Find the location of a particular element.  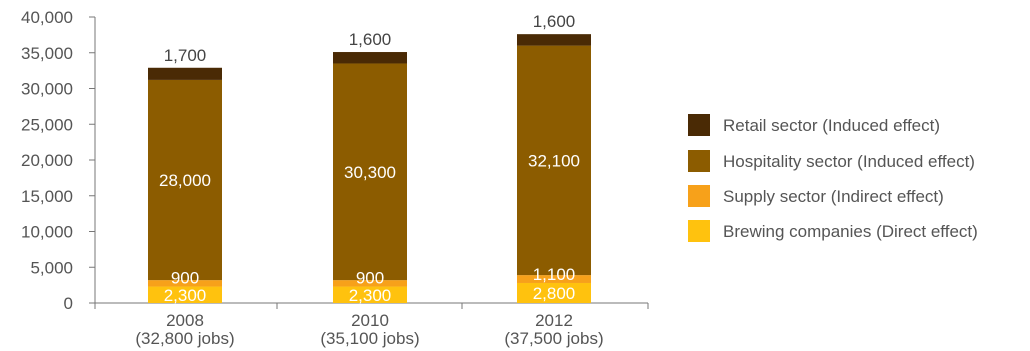

legend-item: Supply sector (Indirect effect) is located at coordinates (816, 196).